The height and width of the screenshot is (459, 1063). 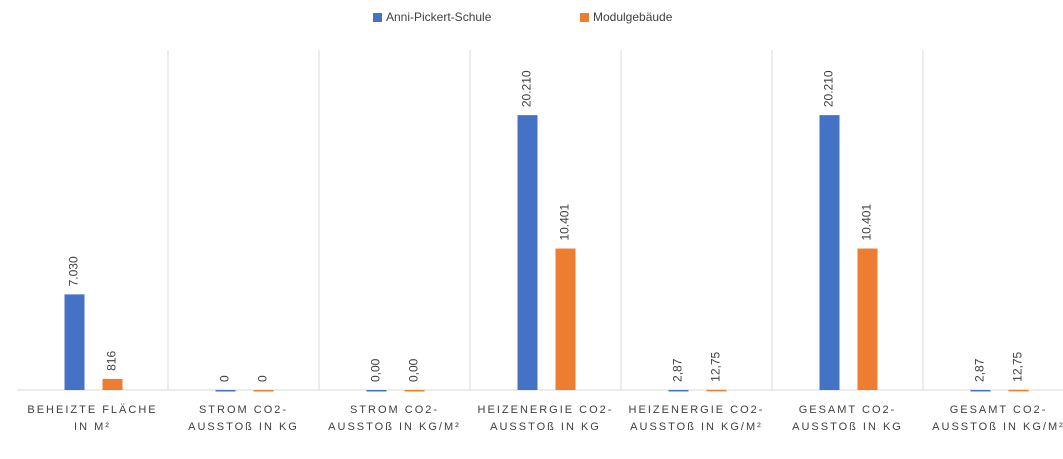 What do you see at coordinates (997, 418) in the screenshot?
I see `x-tick-label: GESAMT CO2-AUSSTOß IN KG/M²` at bounding box center [997, 418].